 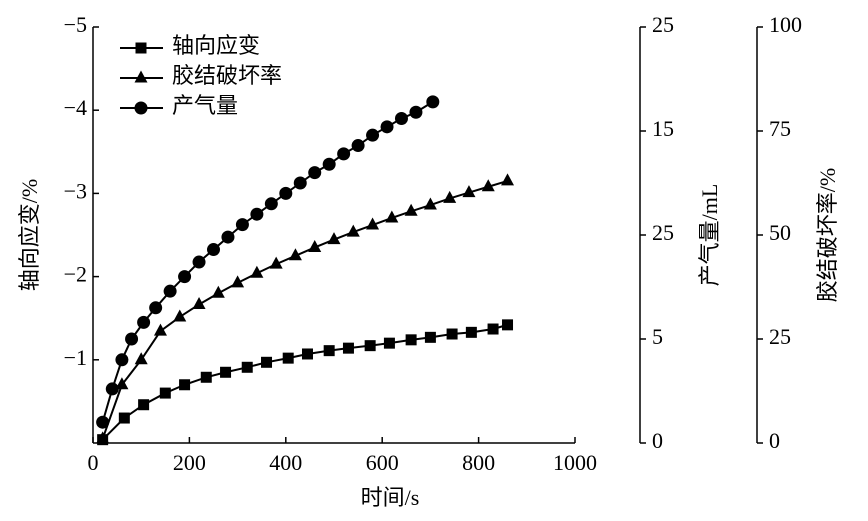 I want to click on y-tick-label: −1, so click(x=75, y=357).